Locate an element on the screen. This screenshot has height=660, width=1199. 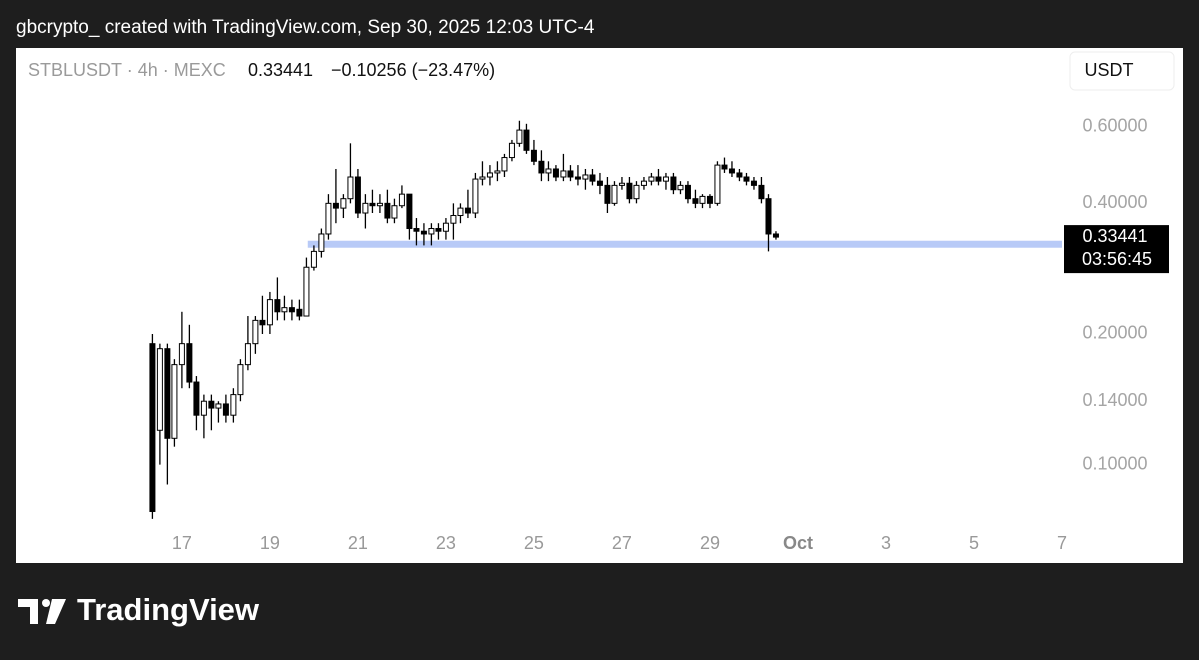
price-label: 0.33441 is located at coordinates (1114, 236).